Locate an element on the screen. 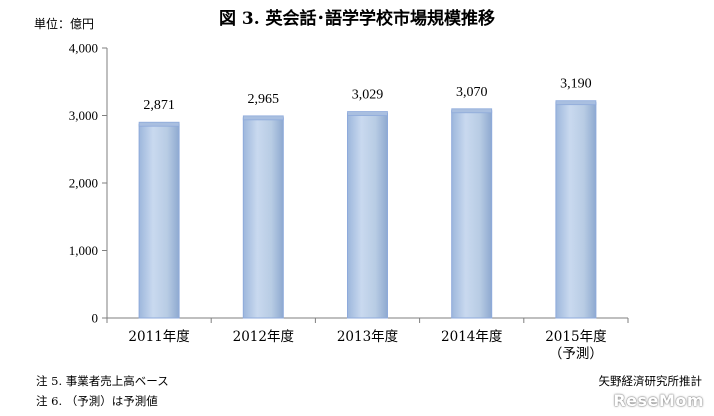 The height and width of the screenshot is (416, 714). note-2: 注 6. （予測）は予測値 is located at coordinates (97, 401).